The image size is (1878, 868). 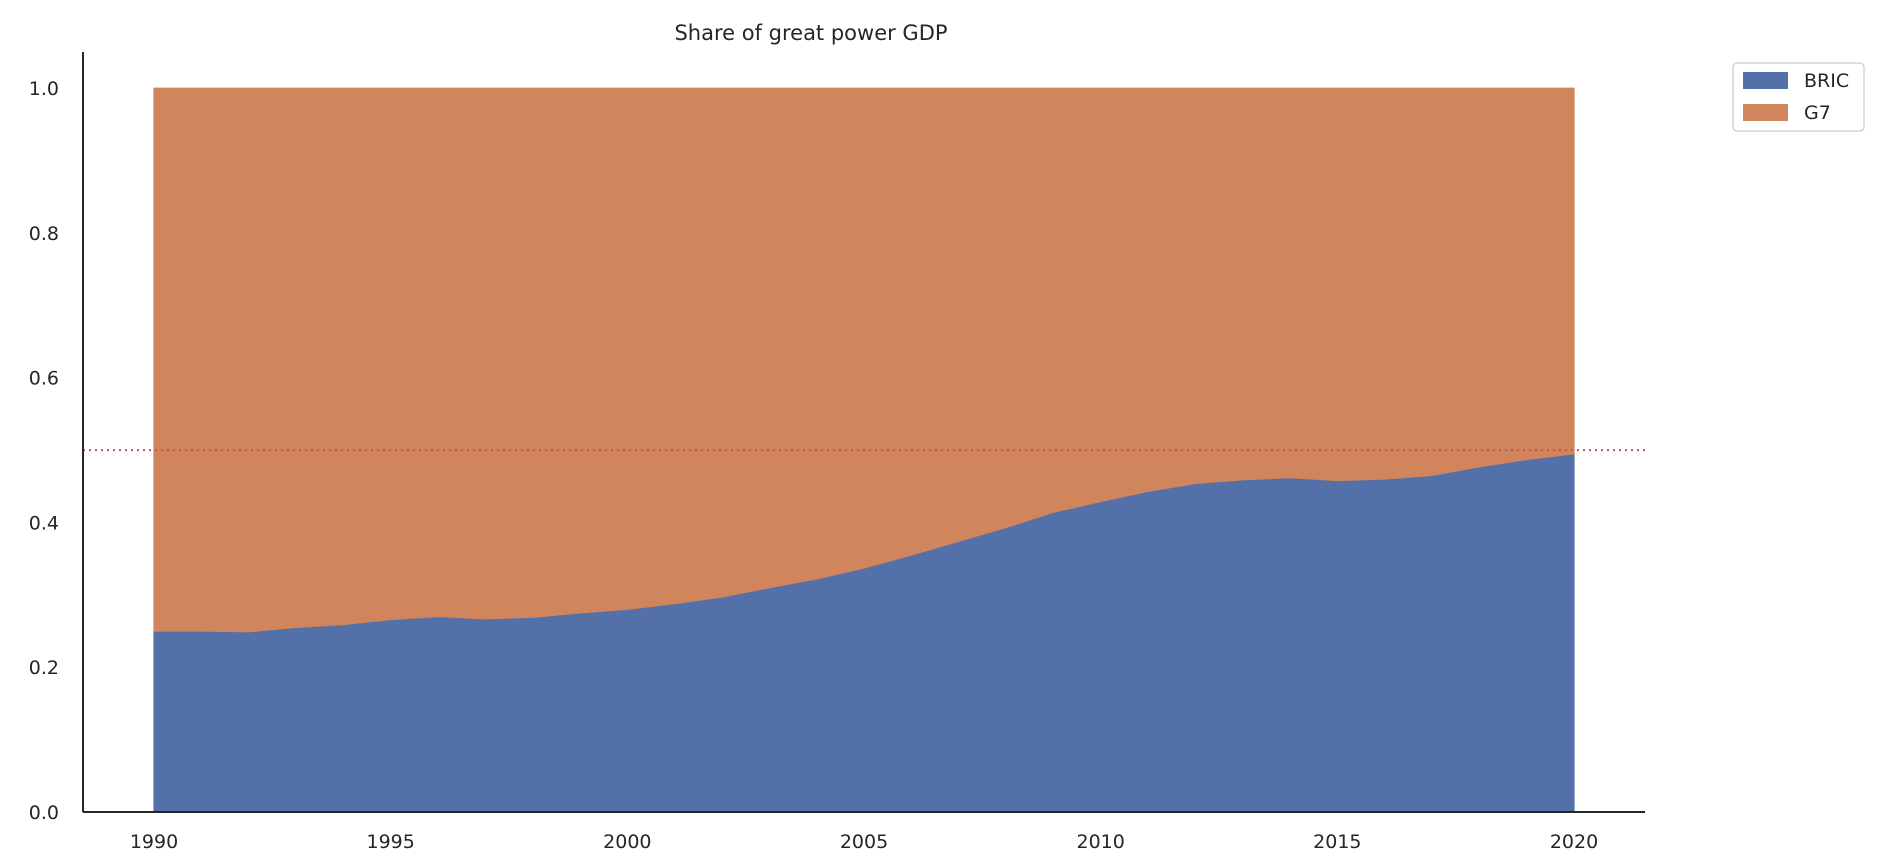 I want to click on x-tick-label: 2005, so click(x=864, y=842).